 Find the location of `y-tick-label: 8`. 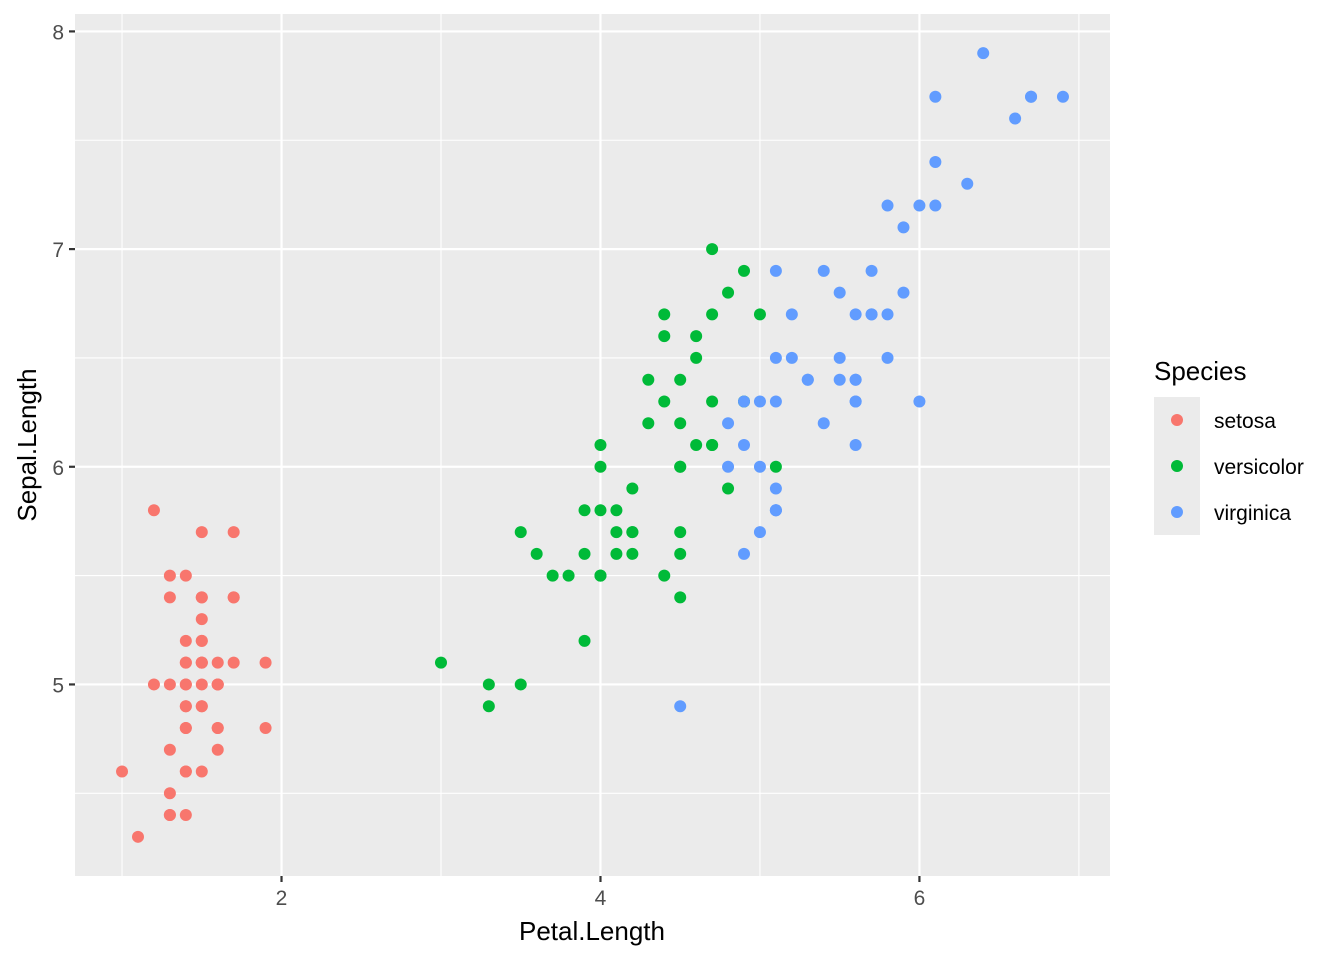

y-tick-label: 8 is located at coordinates (58, 32).